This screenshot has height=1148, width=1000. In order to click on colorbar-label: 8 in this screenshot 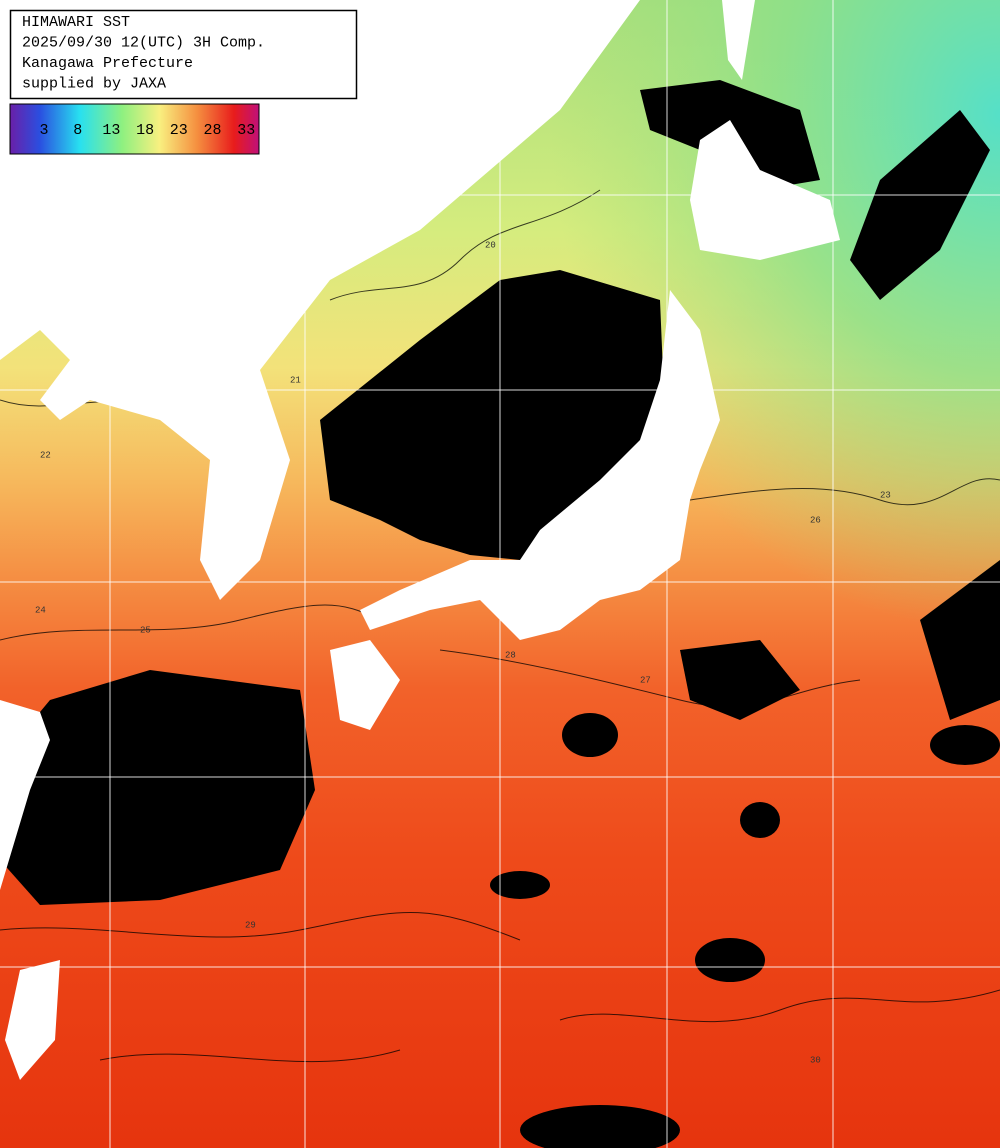, I will do `click(77, 130)`.